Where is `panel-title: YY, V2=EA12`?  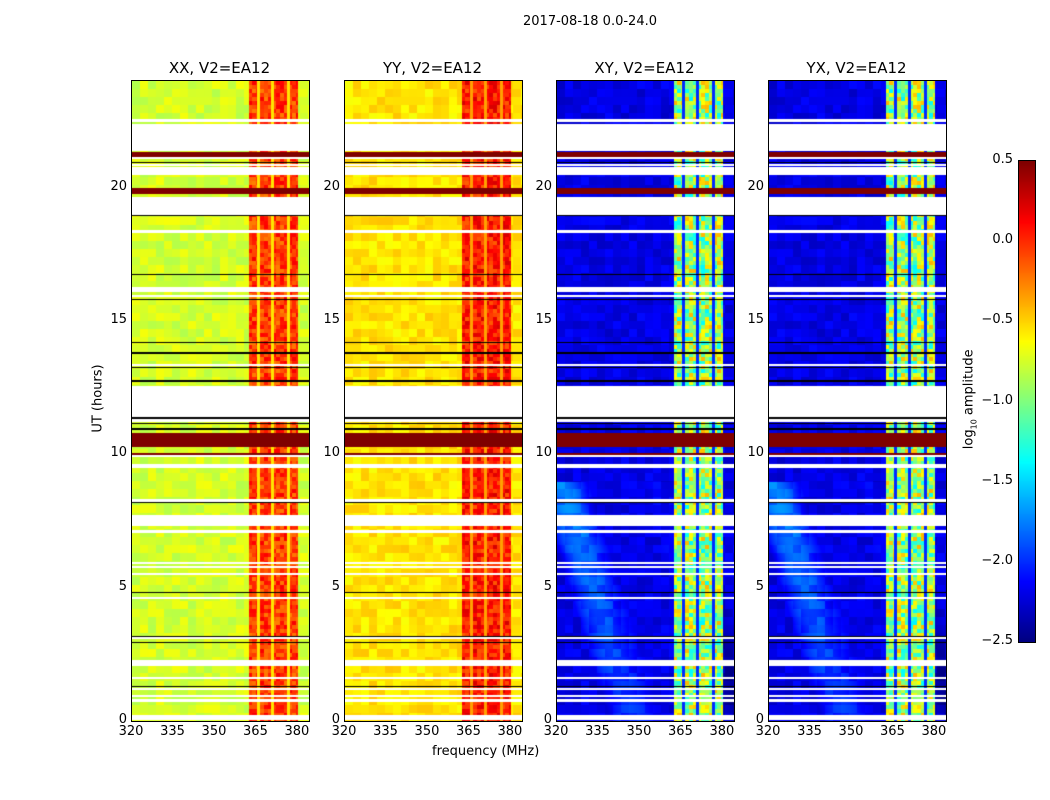 panel-title: YY, V2=EA12 is located at coordinates (432, 68).